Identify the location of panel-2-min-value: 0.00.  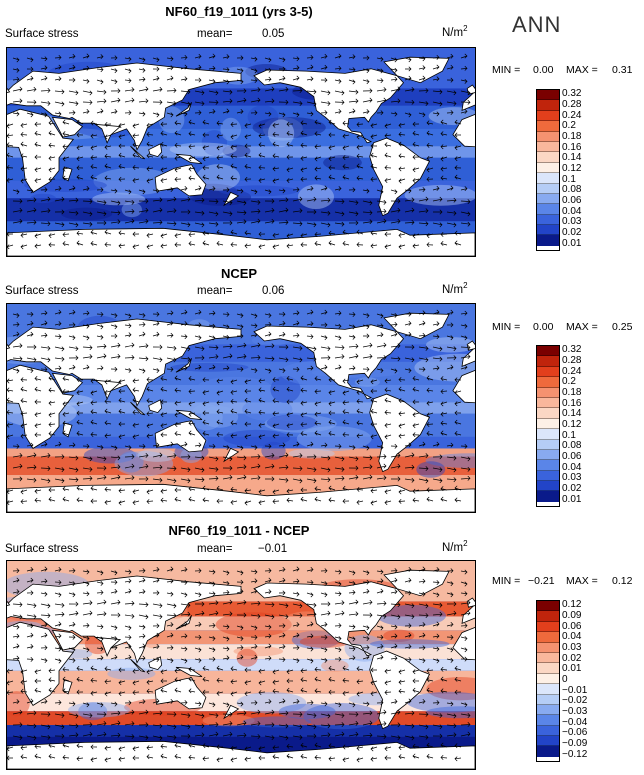
(543, 327).